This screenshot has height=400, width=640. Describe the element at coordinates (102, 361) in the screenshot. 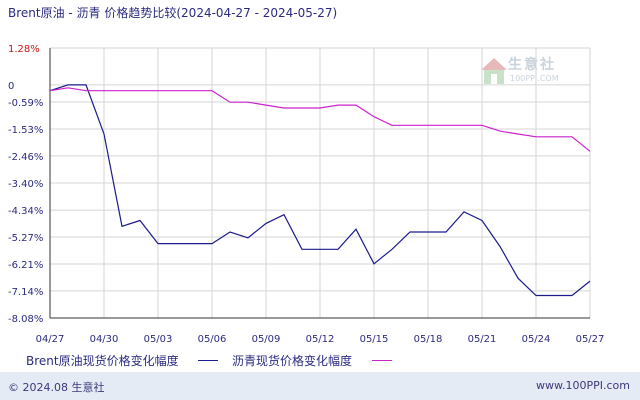

I see `legend-label-brent: Brent原油现货价格变化幅度` at that location.